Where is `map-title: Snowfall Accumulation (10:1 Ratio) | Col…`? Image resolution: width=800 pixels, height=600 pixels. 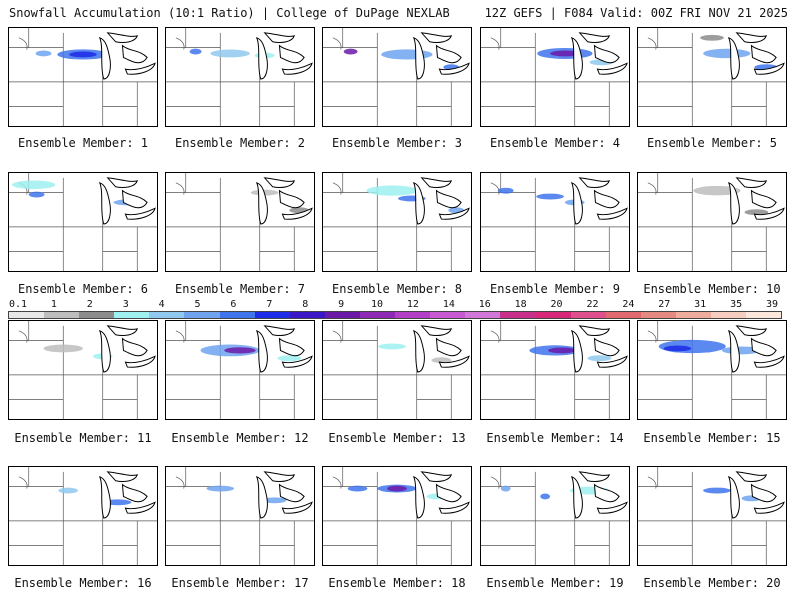 map-title: Snowfall Accumulation (10:1 Ratio) | Col… is located at coordinates (229, 13).